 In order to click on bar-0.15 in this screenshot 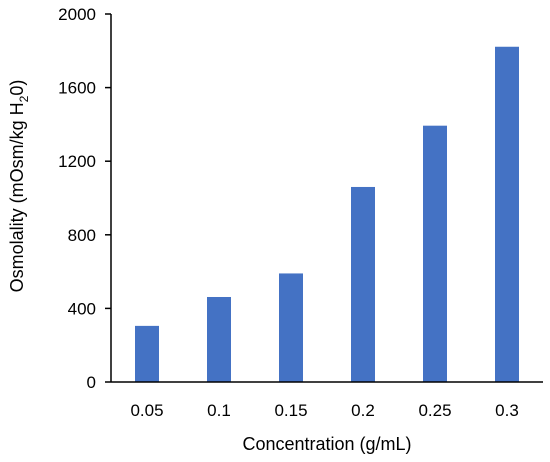, I will do `click(291, 327)`.